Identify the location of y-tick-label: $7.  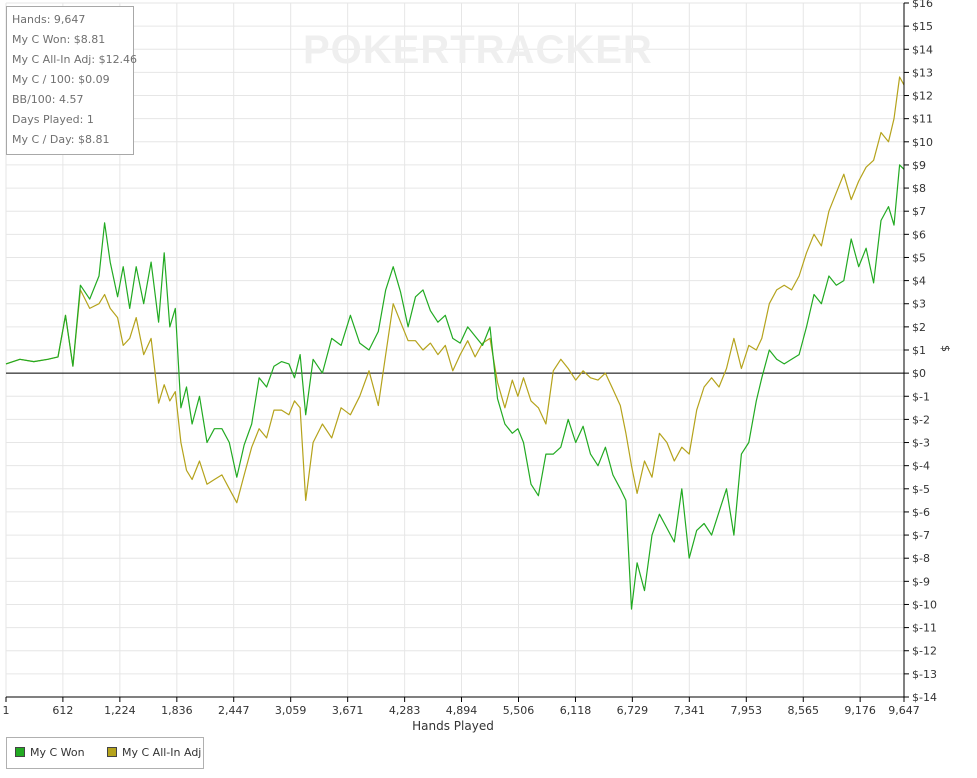
(919, 211).